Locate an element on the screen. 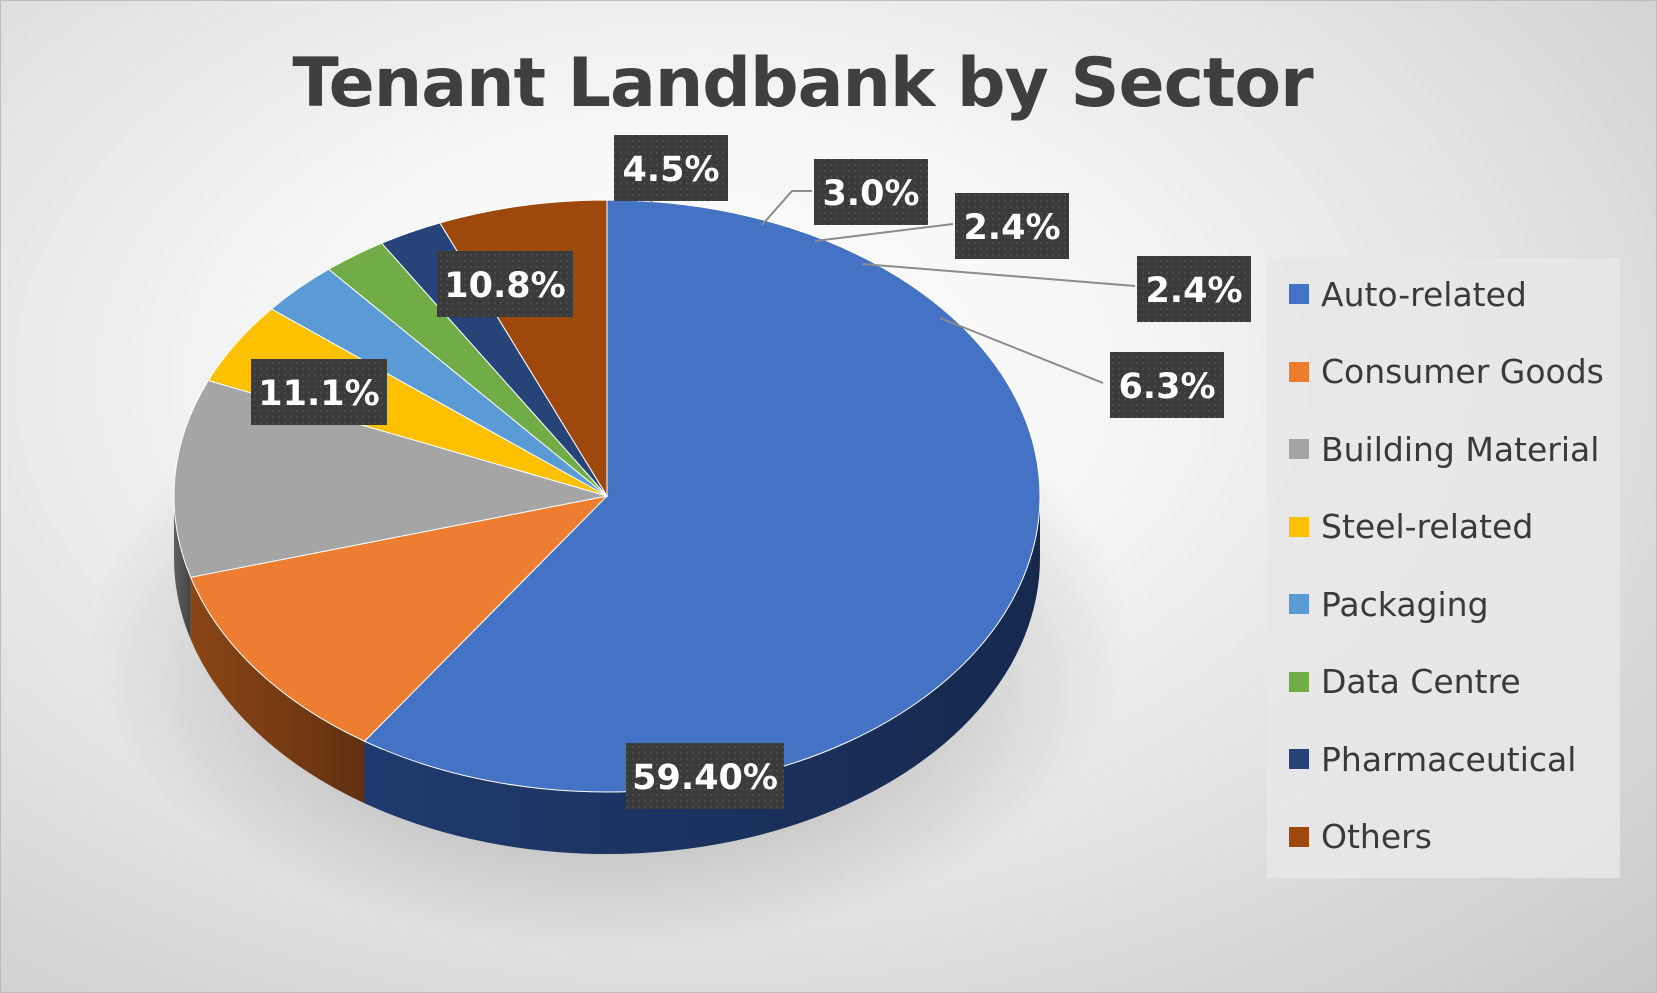  data-label-others: 6.3% is located at coordinates (1167, 385).